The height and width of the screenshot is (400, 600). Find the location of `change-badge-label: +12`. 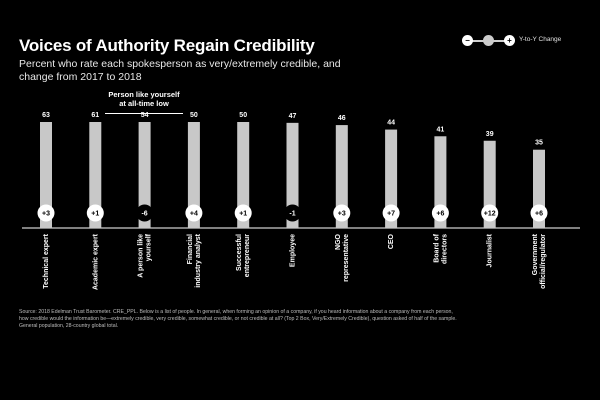

change-badge-label: +12 is located at coordinates (490, 214).